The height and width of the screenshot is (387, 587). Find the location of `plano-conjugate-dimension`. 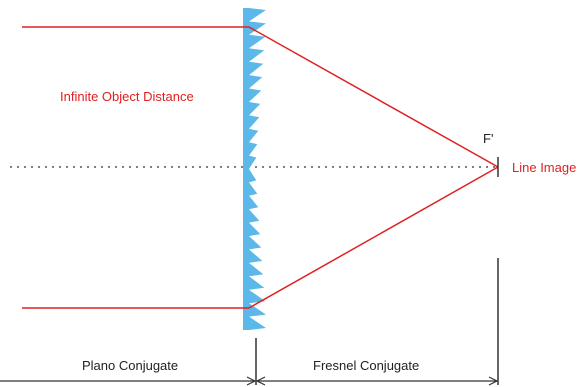

plano-conjugate-dimension is located at coordinates (128, 381).